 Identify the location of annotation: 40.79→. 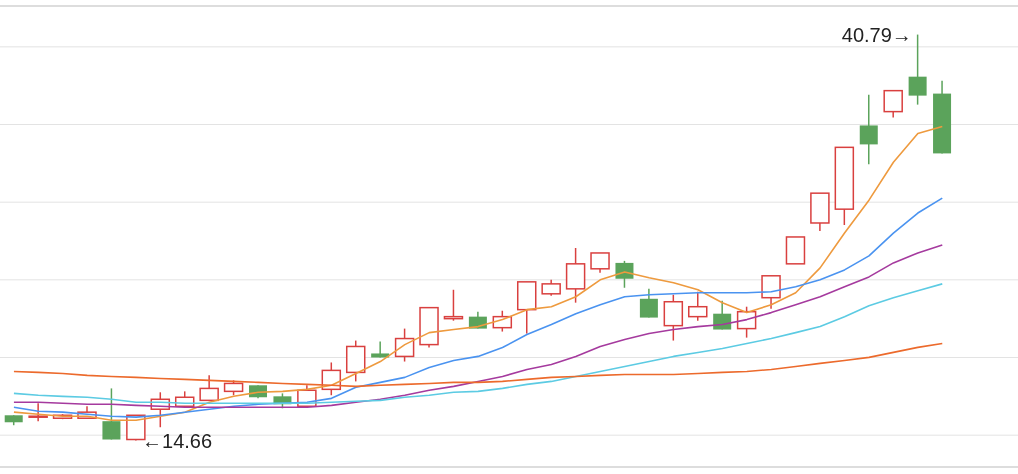
(876, 34).